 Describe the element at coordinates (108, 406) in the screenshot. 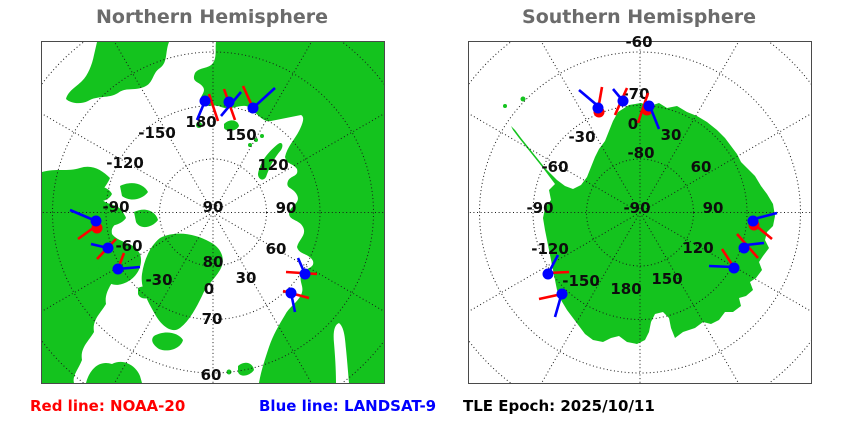

I see `legend-noaa20: Red line: NOAA-20` at that location.